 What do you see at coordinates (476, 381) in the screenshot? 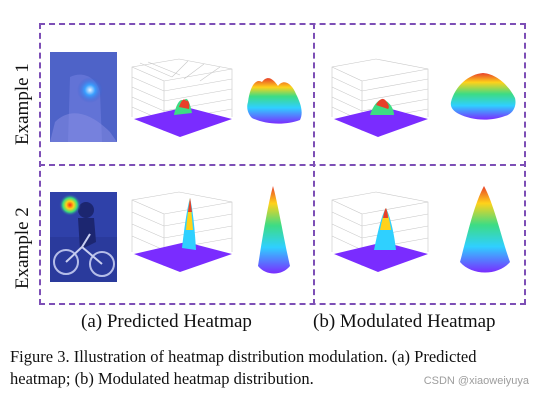
I see `watermark: CSDN @xiaoweiyuya` at bounding box center [476, 381].